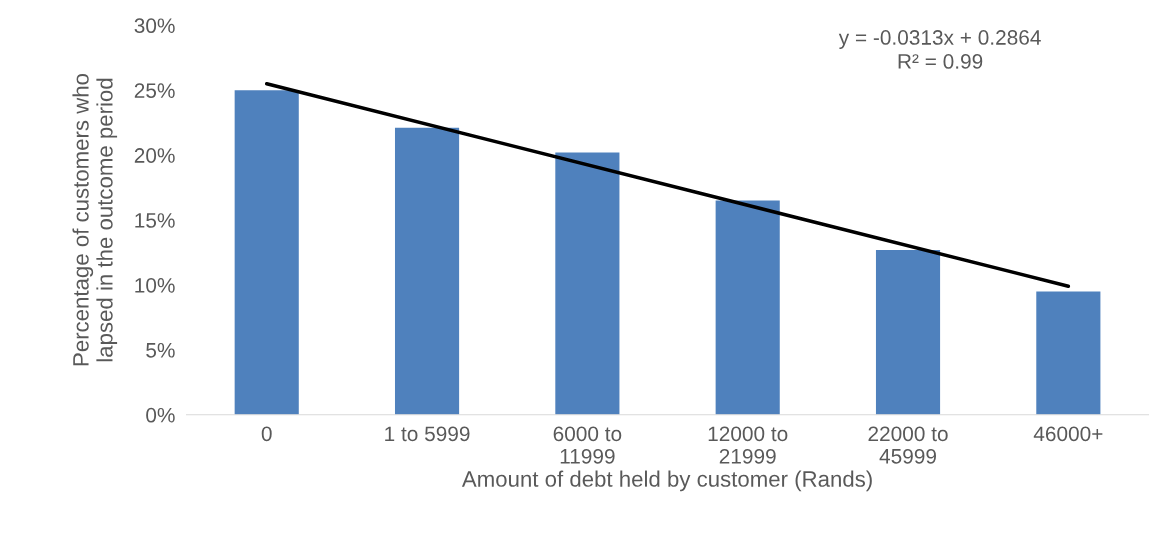 The image size is (1166, 538). Describe the element at coordinates (160, 350) in the screenshot. I see `y-tick-label: 5%` at that location.